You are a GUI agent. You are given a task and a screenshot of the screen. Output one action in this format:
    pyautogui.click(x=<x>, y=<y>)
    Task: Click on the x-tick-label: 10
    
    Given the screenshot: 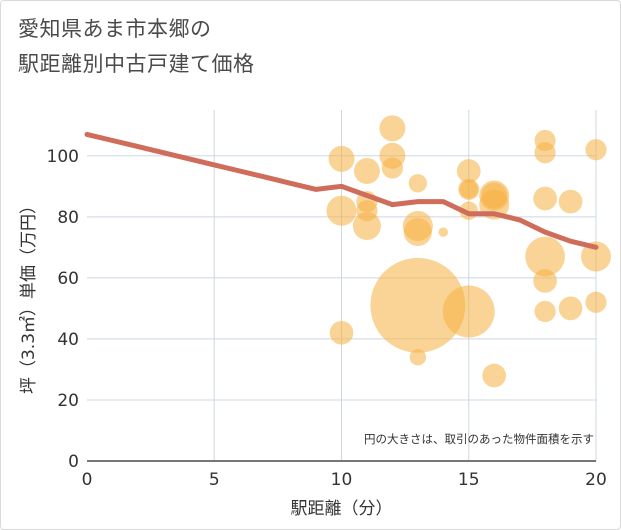 What is the action you would take?
    pyautogui.click(x=342, y=480)
    